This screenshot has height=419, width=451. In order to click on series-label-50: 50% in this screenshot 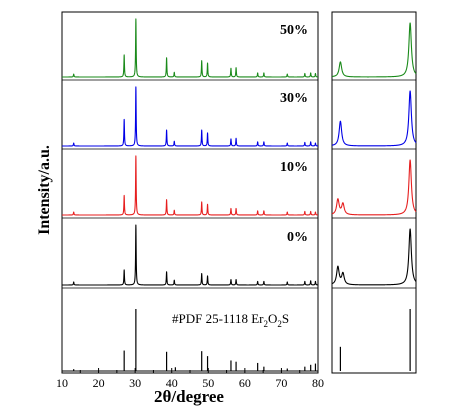, I will do `click(294, 30)`.